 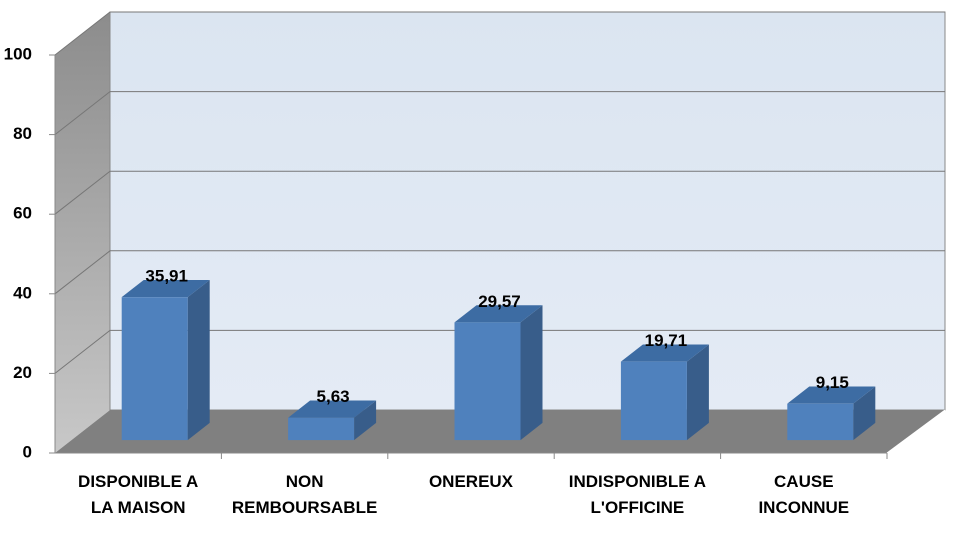 What do you see at coordinates (304, 494) in the screenshot?
I see `x-tick-label: NON REMBOURSABLE` at bounding box center [304, 494].